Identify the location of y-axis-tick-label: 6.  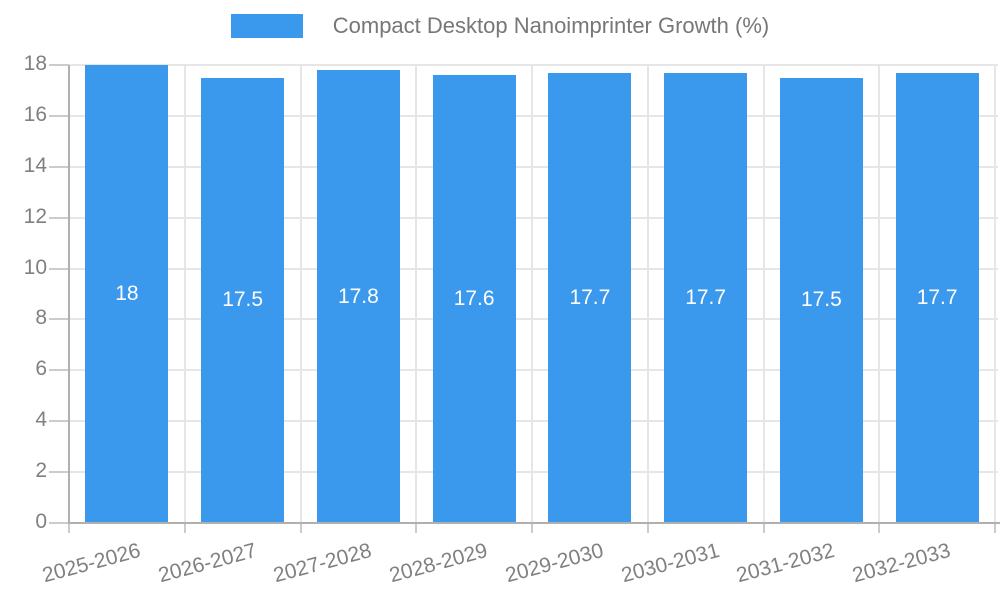
(41, 369).